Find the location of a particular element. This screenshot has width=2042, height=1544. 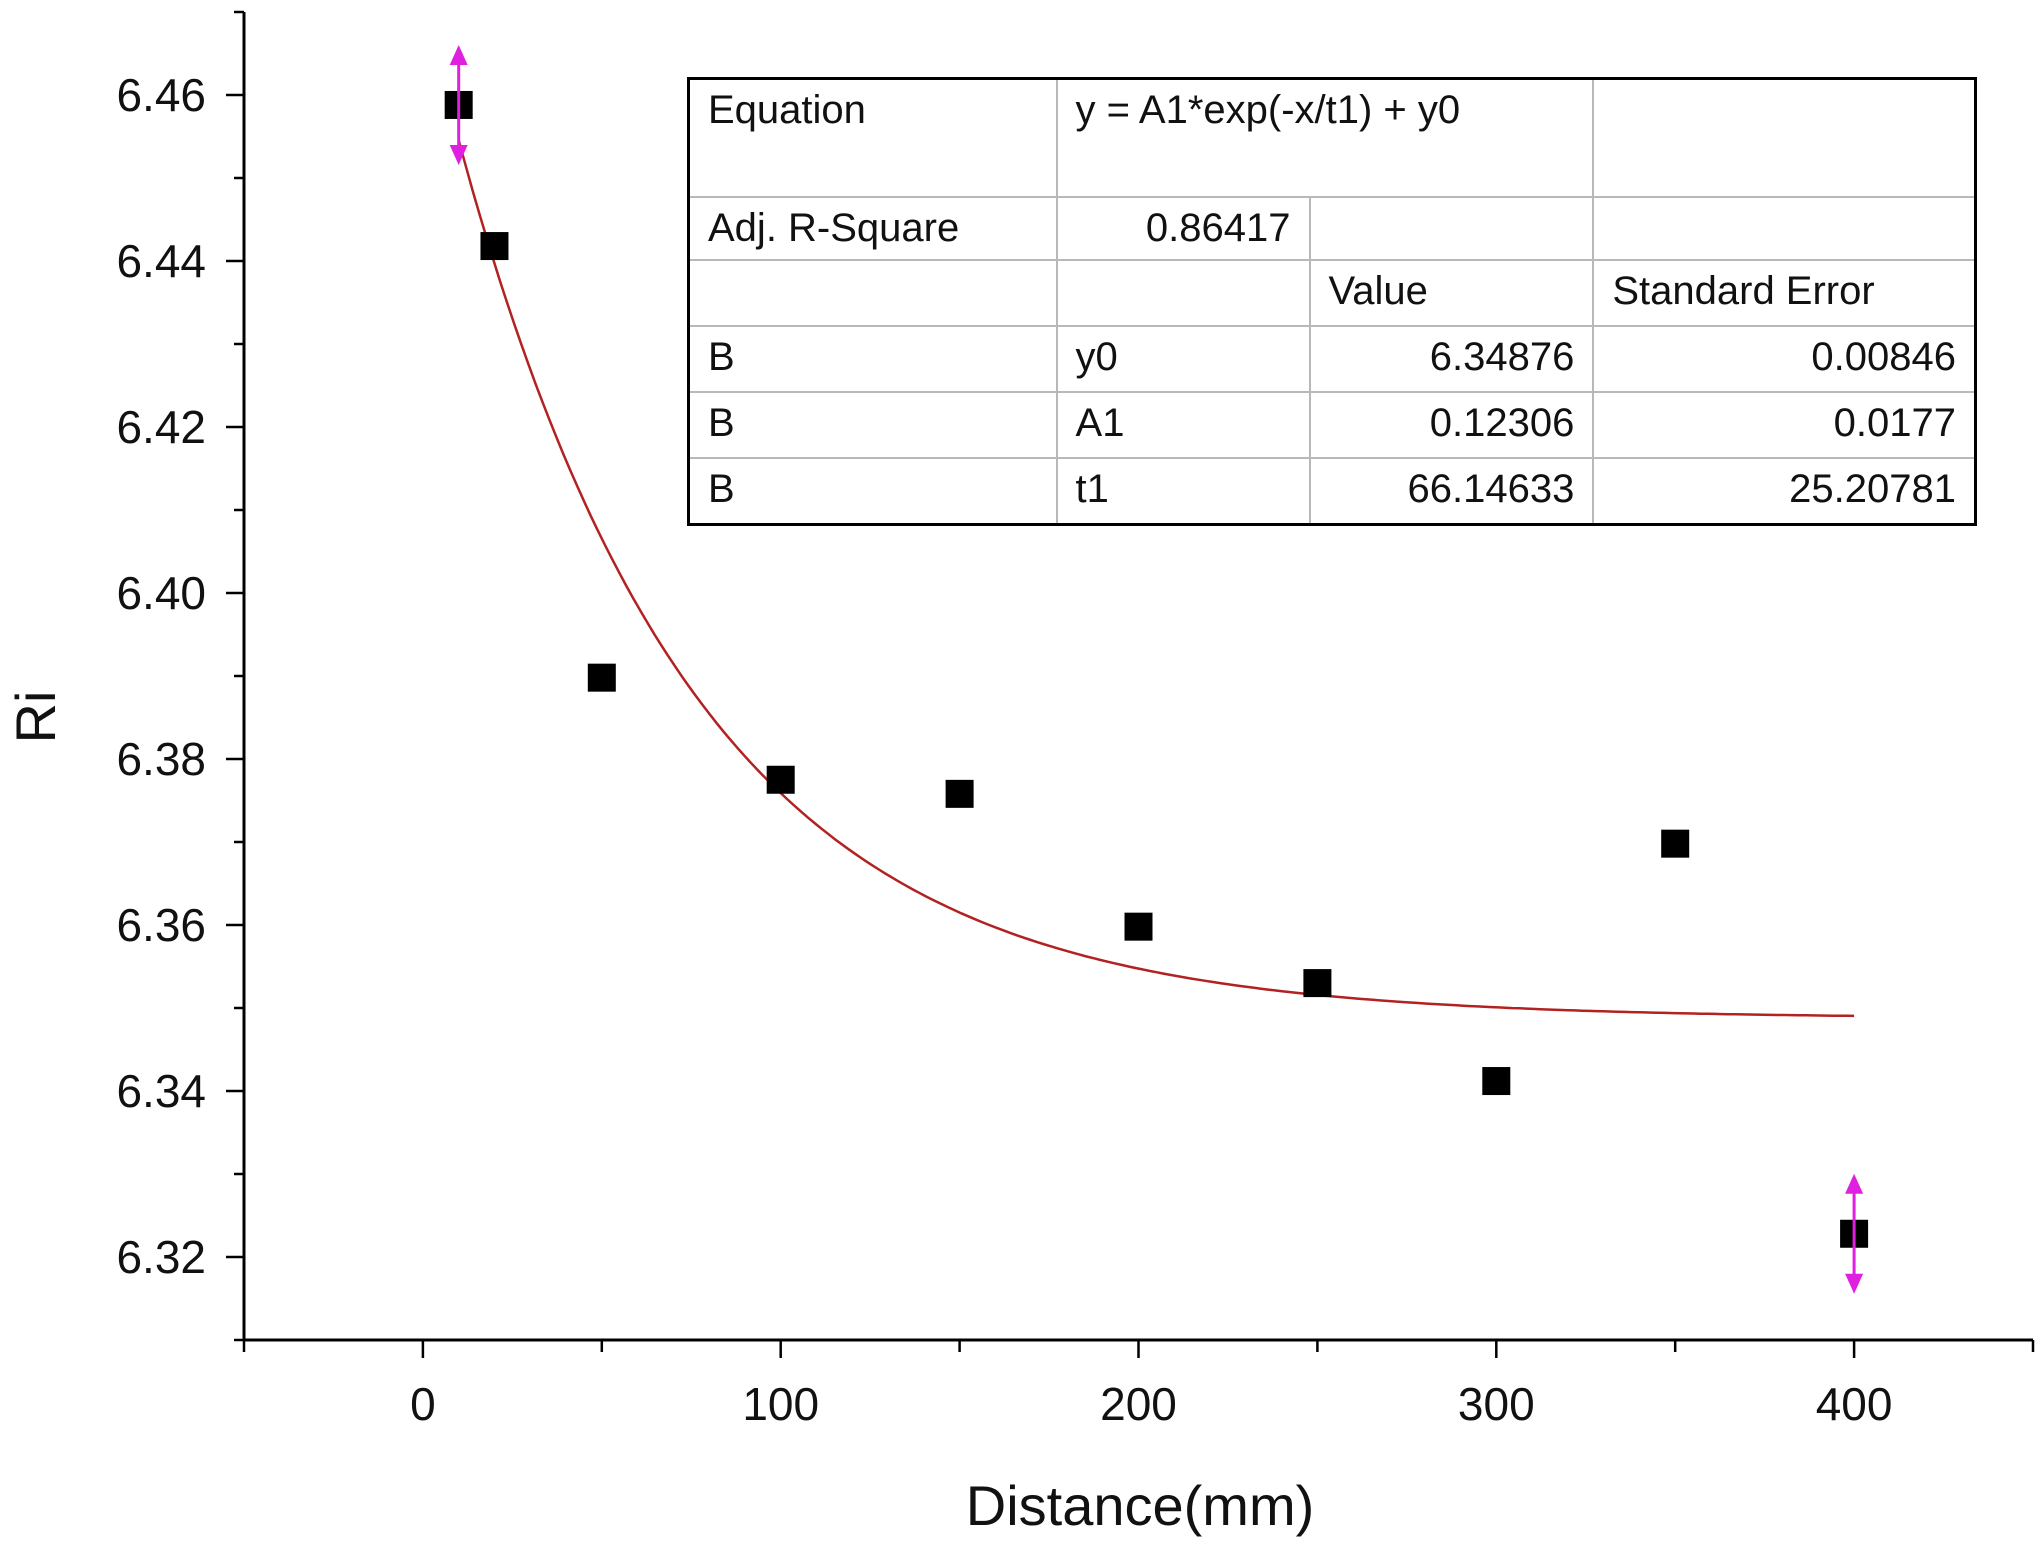

param-name: A1 is located at coordinates (1183, 425).